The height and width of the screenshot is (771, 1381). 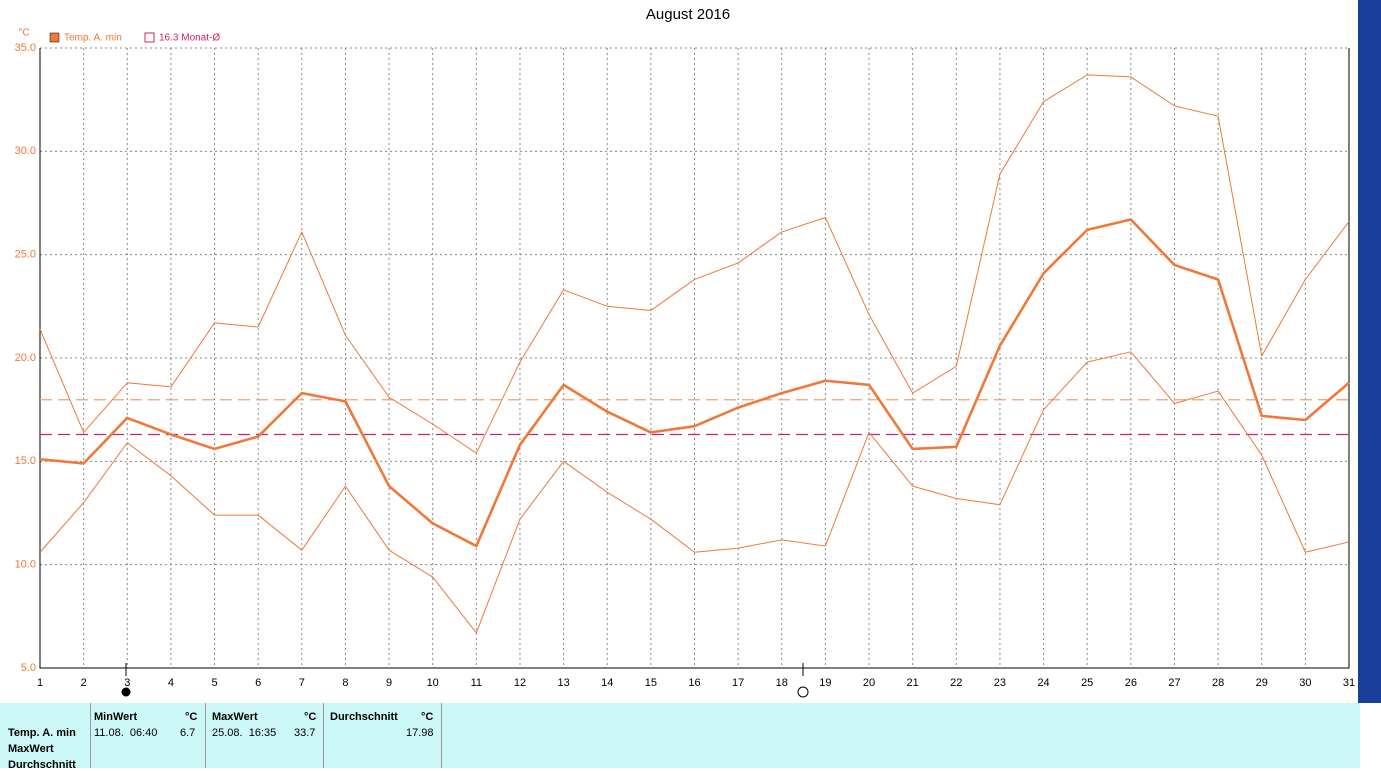 What do you see at coordinates (433, 683) in the screenshot?
I see `x-tick-label: 10` at bounding box center [433, 683].